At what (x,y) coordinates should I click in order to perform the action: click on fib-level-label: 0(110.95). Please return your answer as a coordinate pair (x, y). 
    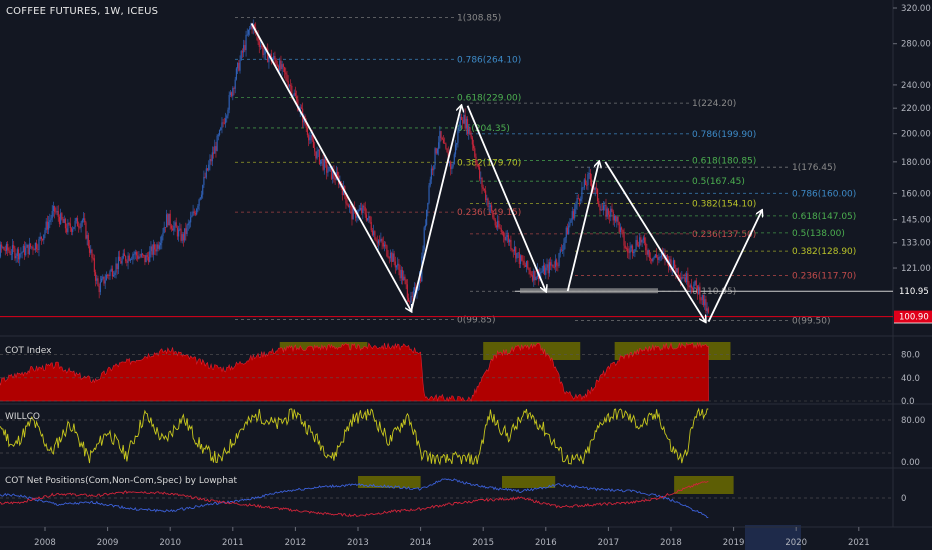
    Looking at the image, I should click on (714, 292).